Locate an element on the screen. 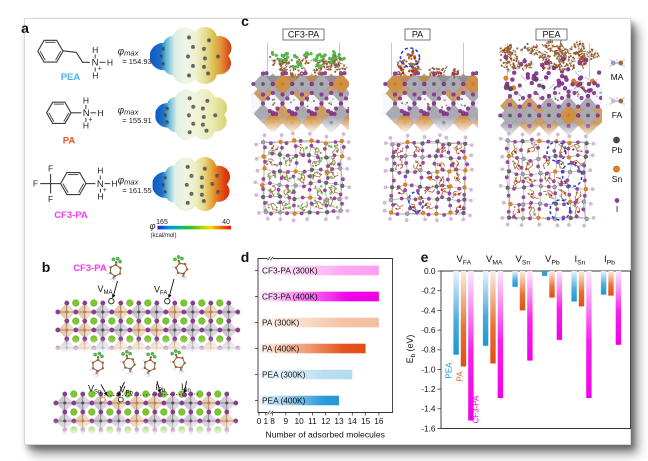 This screenshot has height=461, width=648. svg-text: 16 is located at coordinates (379, 421).